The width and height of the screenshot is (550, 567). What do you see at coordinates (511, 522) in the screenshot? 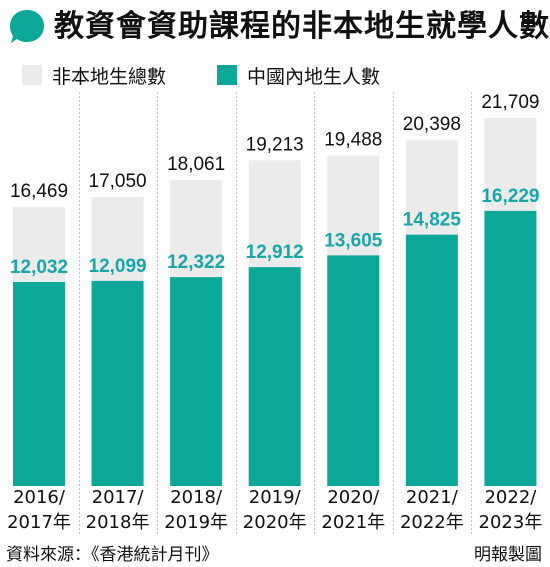
I see `x-tick-label-line2: 2023年` at bounding box center [511, 522].